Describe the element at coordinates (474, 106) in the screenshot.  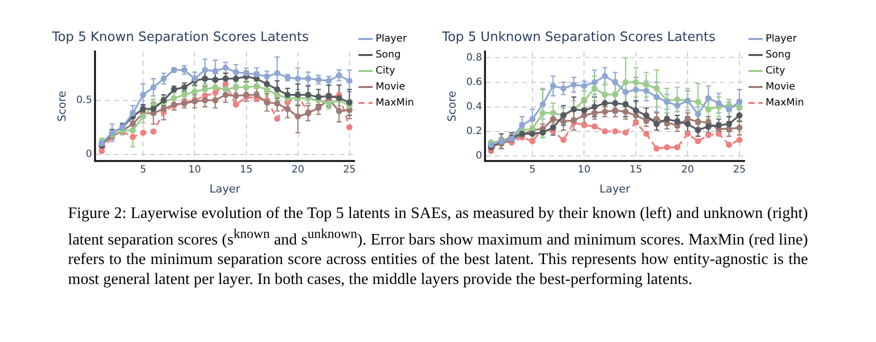
I see `y-tick-label: 0.4` at that location.